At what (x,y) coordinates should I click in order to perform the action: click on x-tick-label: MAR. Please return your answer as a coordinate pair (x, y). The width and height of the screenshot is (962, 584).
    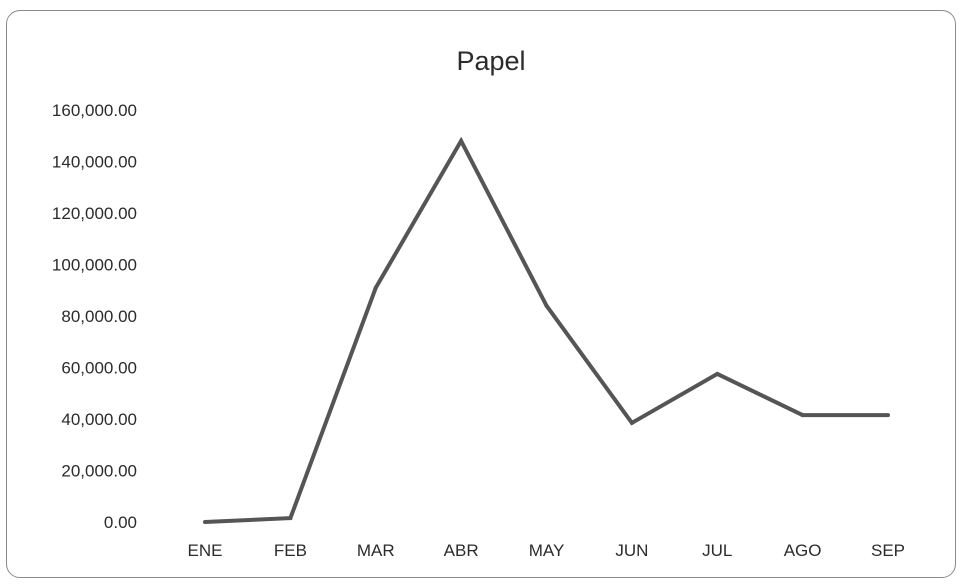
    Looking at the image, I should click on (376, 550).